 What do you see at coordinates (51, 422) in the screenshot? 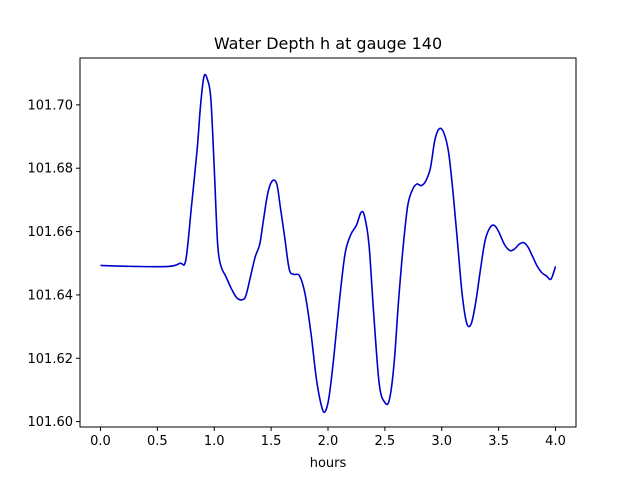
I see `y-tick-label: 101.60` at bounding box center [51, 422].